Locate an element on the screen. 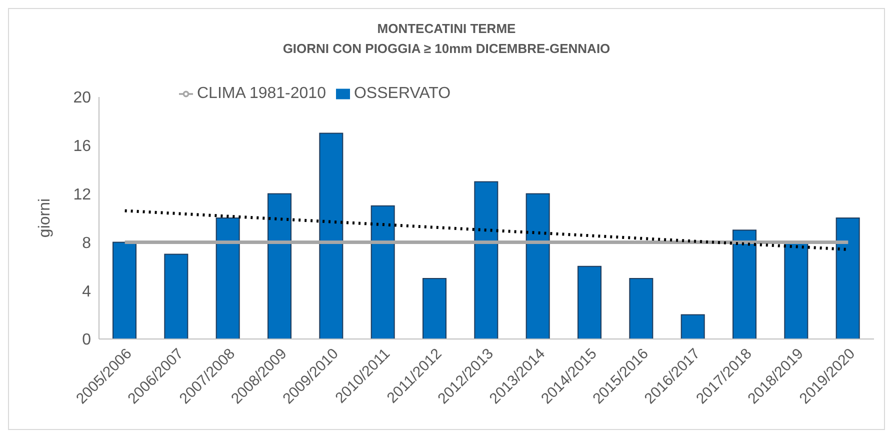 This screenshot has width=893, height=438. y-tick-label: 0 is located at coordinates (87, 340).